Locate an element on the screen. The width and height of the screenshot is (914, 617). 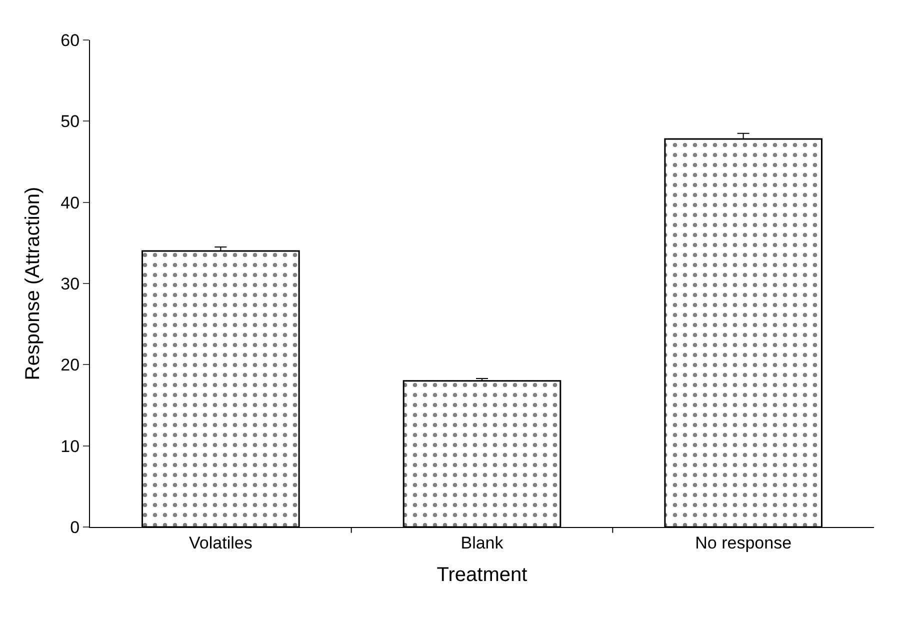
x-axis-title: Treatment is located at coordinates (482, 575).